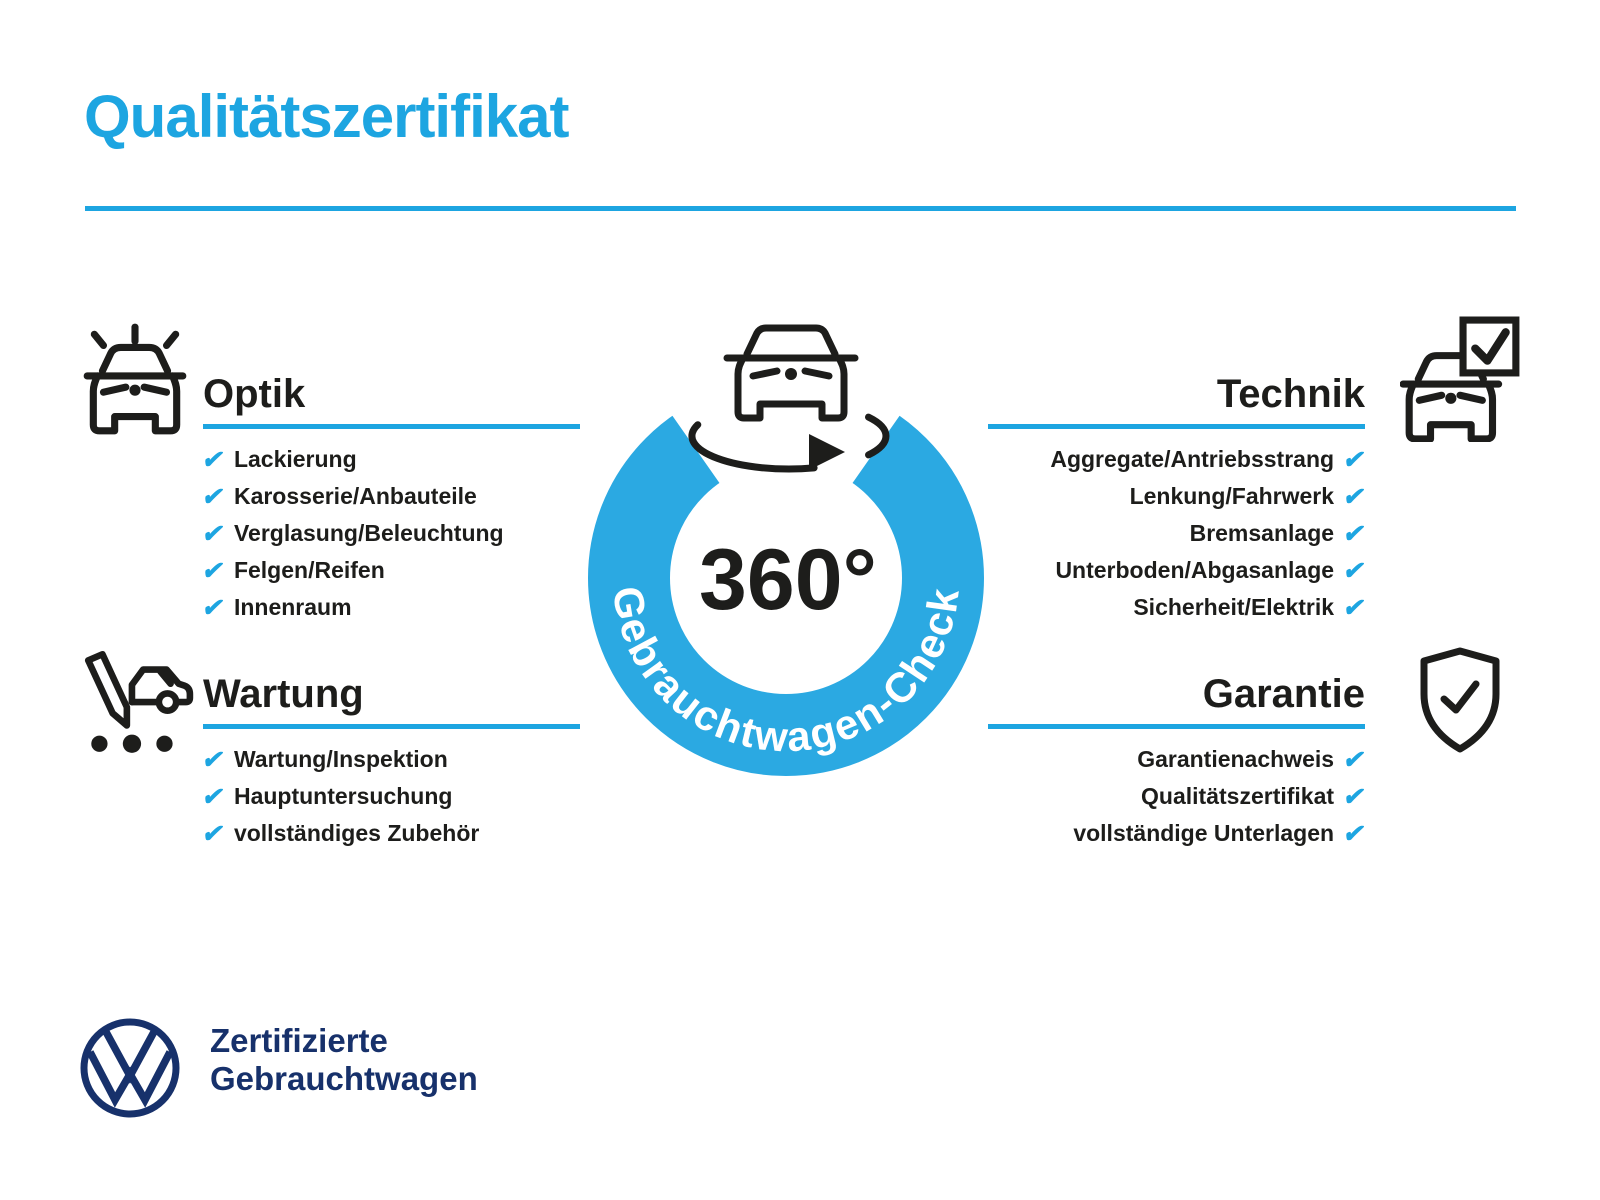  I want to click on item-label: Felgen/Reifen, so click(309, 570).